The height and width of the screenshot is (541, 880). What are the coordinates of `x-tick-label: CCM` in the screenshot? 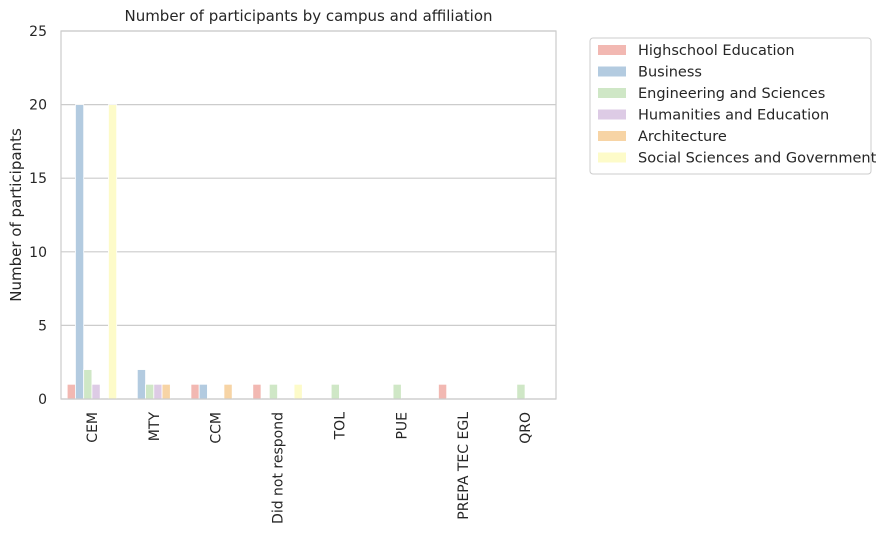 It's located at (217, 428).